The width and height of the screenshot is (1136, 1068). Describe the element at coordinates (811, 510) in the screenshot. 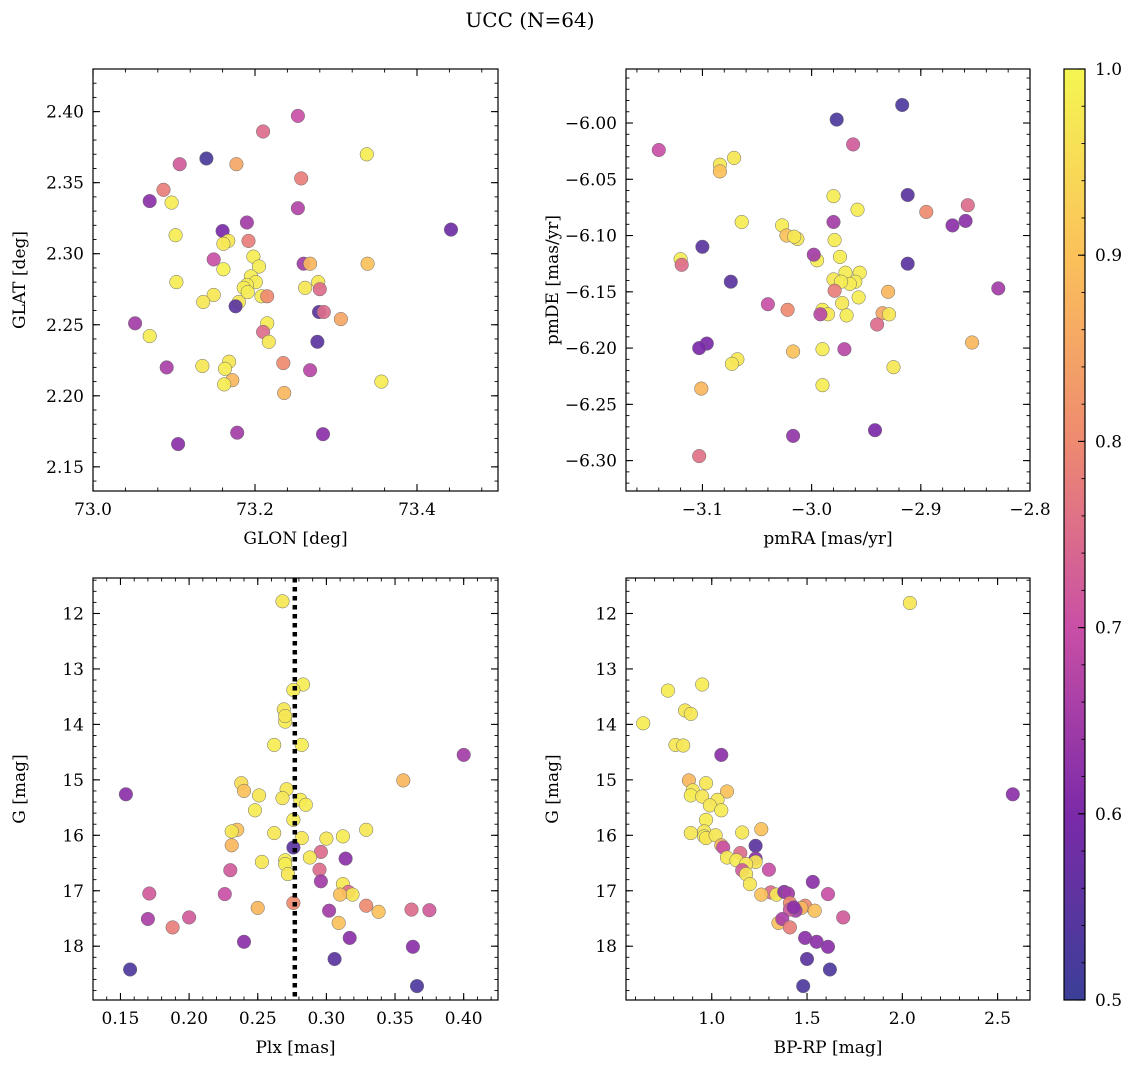

I see `x-tick-label: −3.0` at that location.